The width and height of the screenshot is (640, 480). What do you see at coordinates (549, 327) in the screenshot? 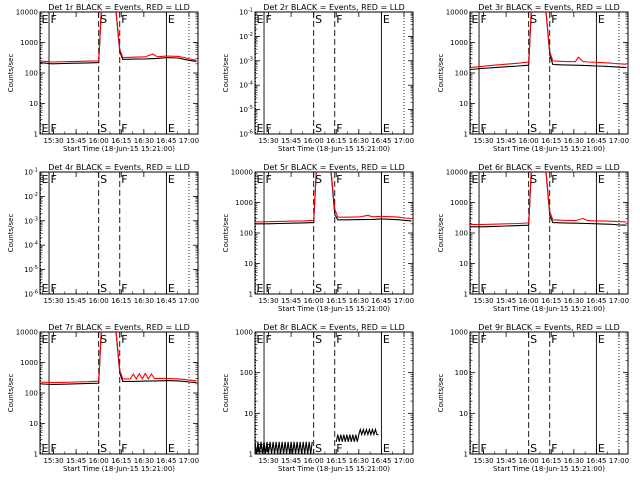
I see `chart-title: Det 9r BLACK = Events, RED = LLD` at bounding box center [549, 327].